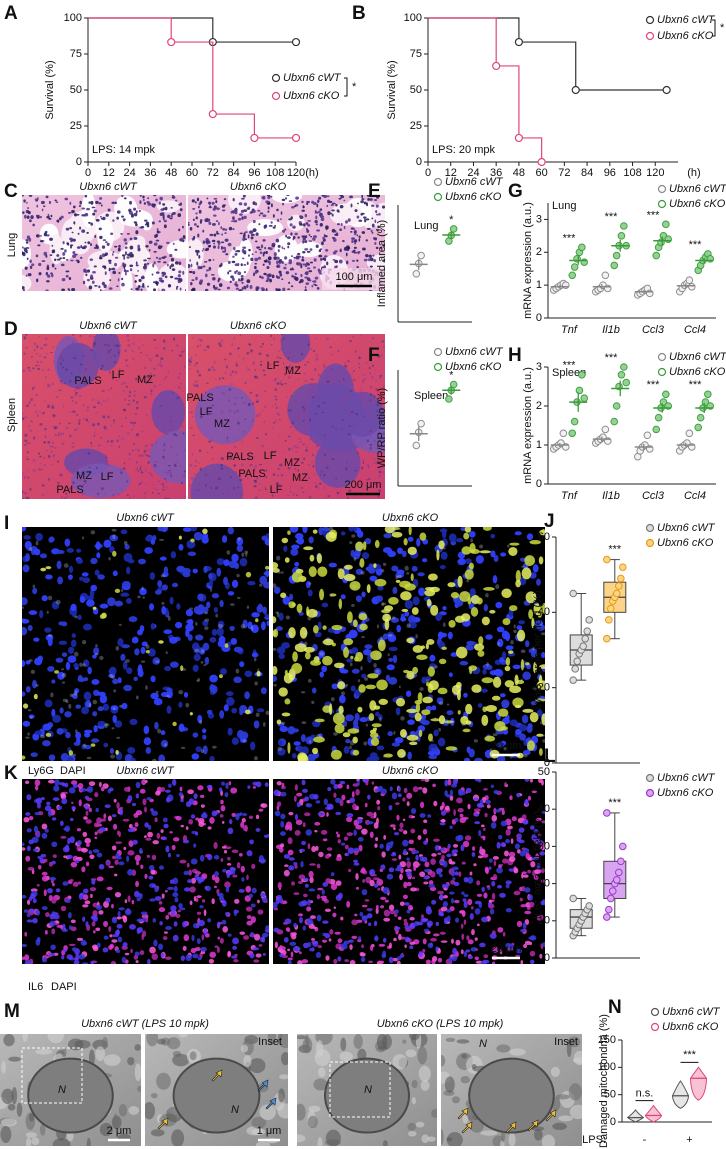 Image resolution: width=726 pixels, height=1149 pixels. Describe the element at coordinates (69, 490) in the screenshot. I see `region-label: PALS` at that location.